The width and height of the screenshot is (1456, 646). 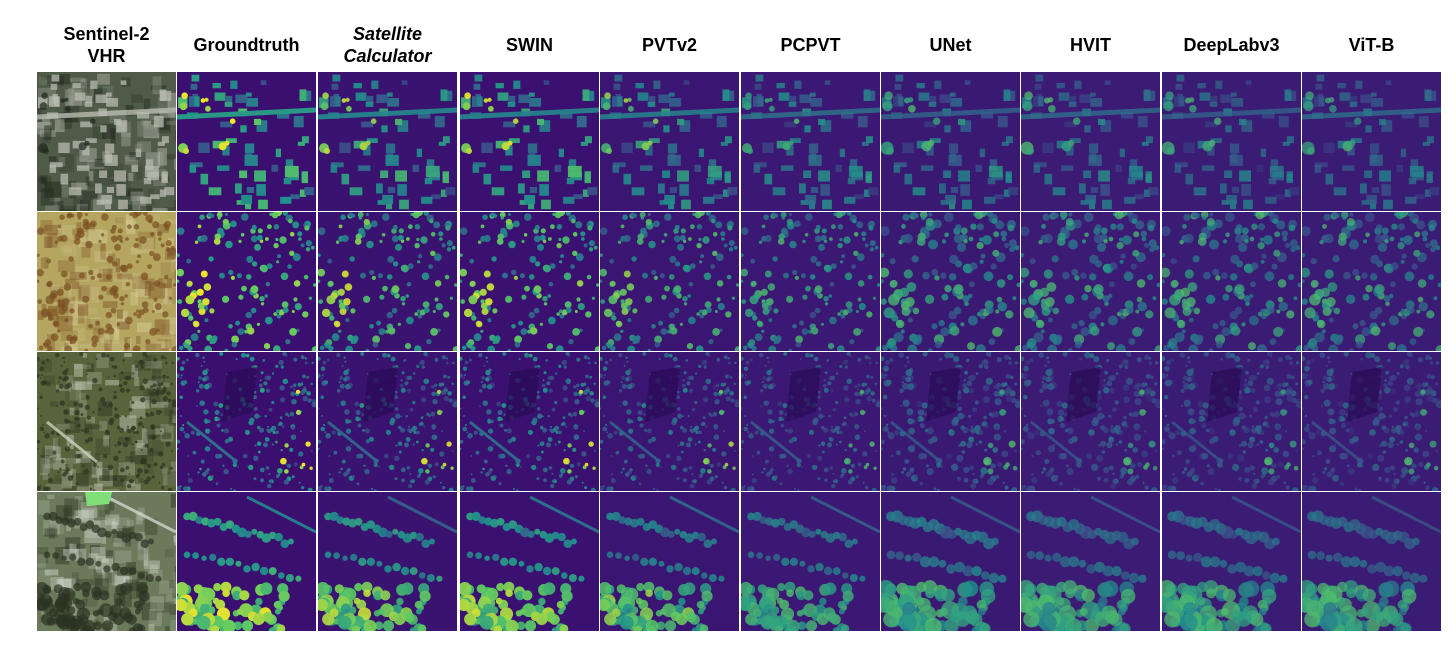 I want to click on column-header: Groundtruth, so click(x=246, y=45).